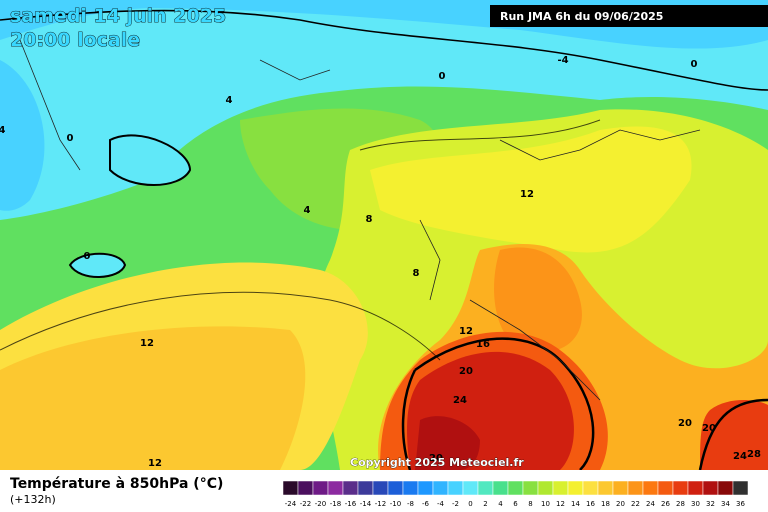  Describe the element at coordinates (320, 504) in the screenshot. I see `colorbar-tick-label: -20` at that location.